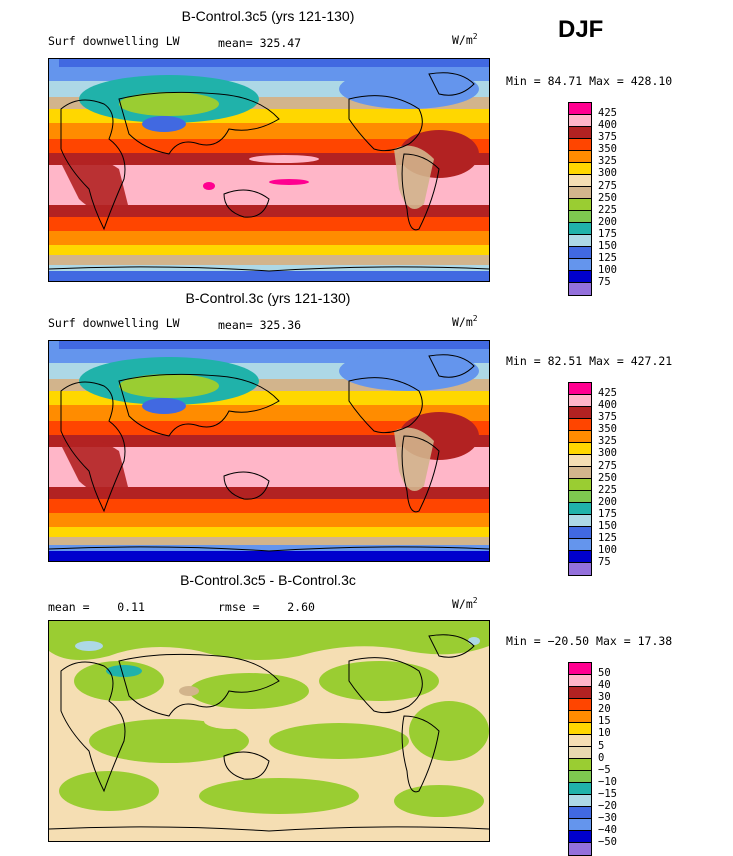 The height and width of the screenshot is (856, 733). I want to click on panel1-colorbar-label: 75, so click(604, 282).